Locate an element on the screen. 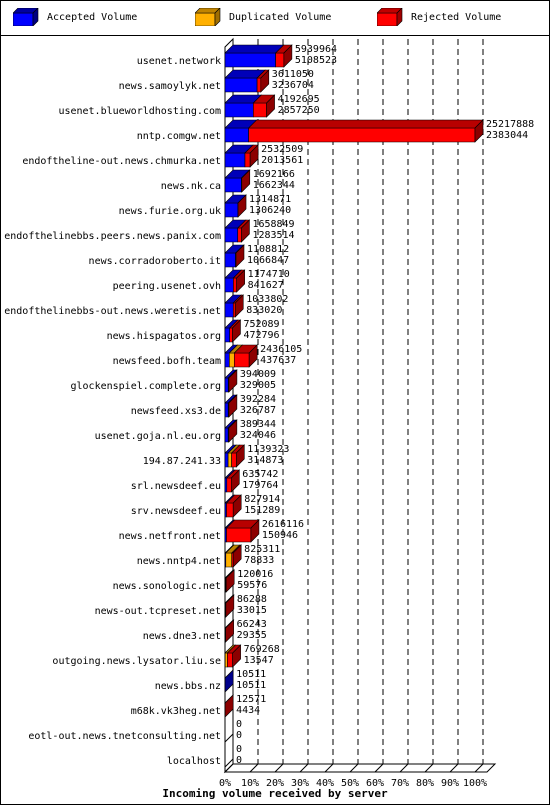 Image resolution: width=550 pixels, height=805 pixels. accepted-value-label: 314873 is located at coordinates (265, 460).